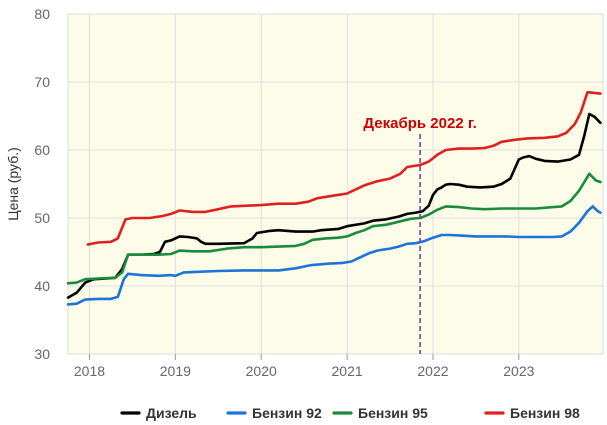  What do you see at coordinates (393, 413) in the screenshot?
I see `legend-label: Бензин 95` at bounding box center [393, 413].